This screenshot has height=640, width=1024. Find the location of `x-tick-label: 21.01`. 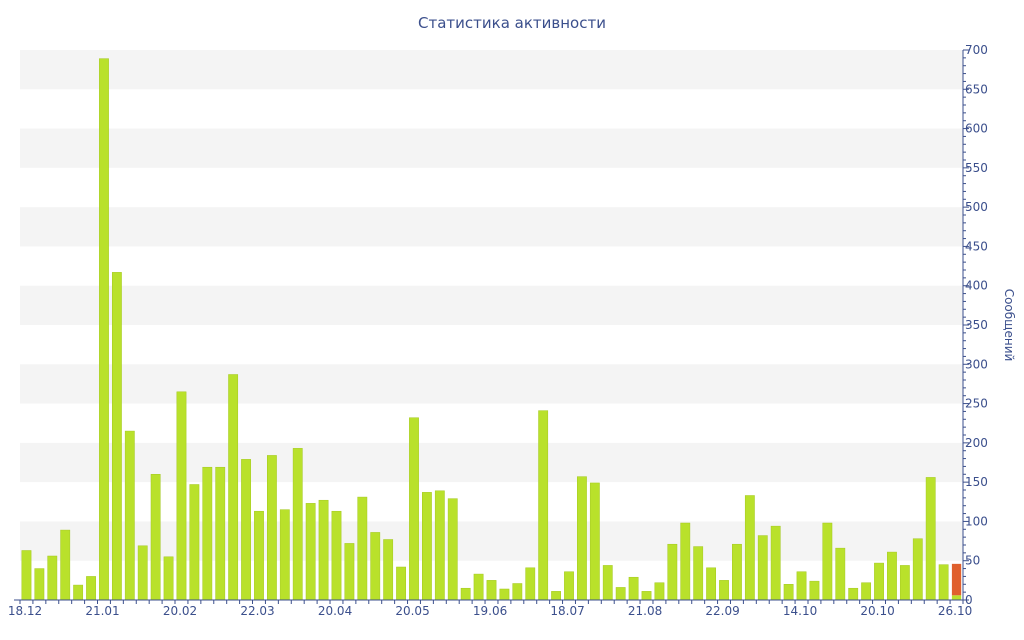

x-tick-label: 21.01 is located at coordinates (102, 611).